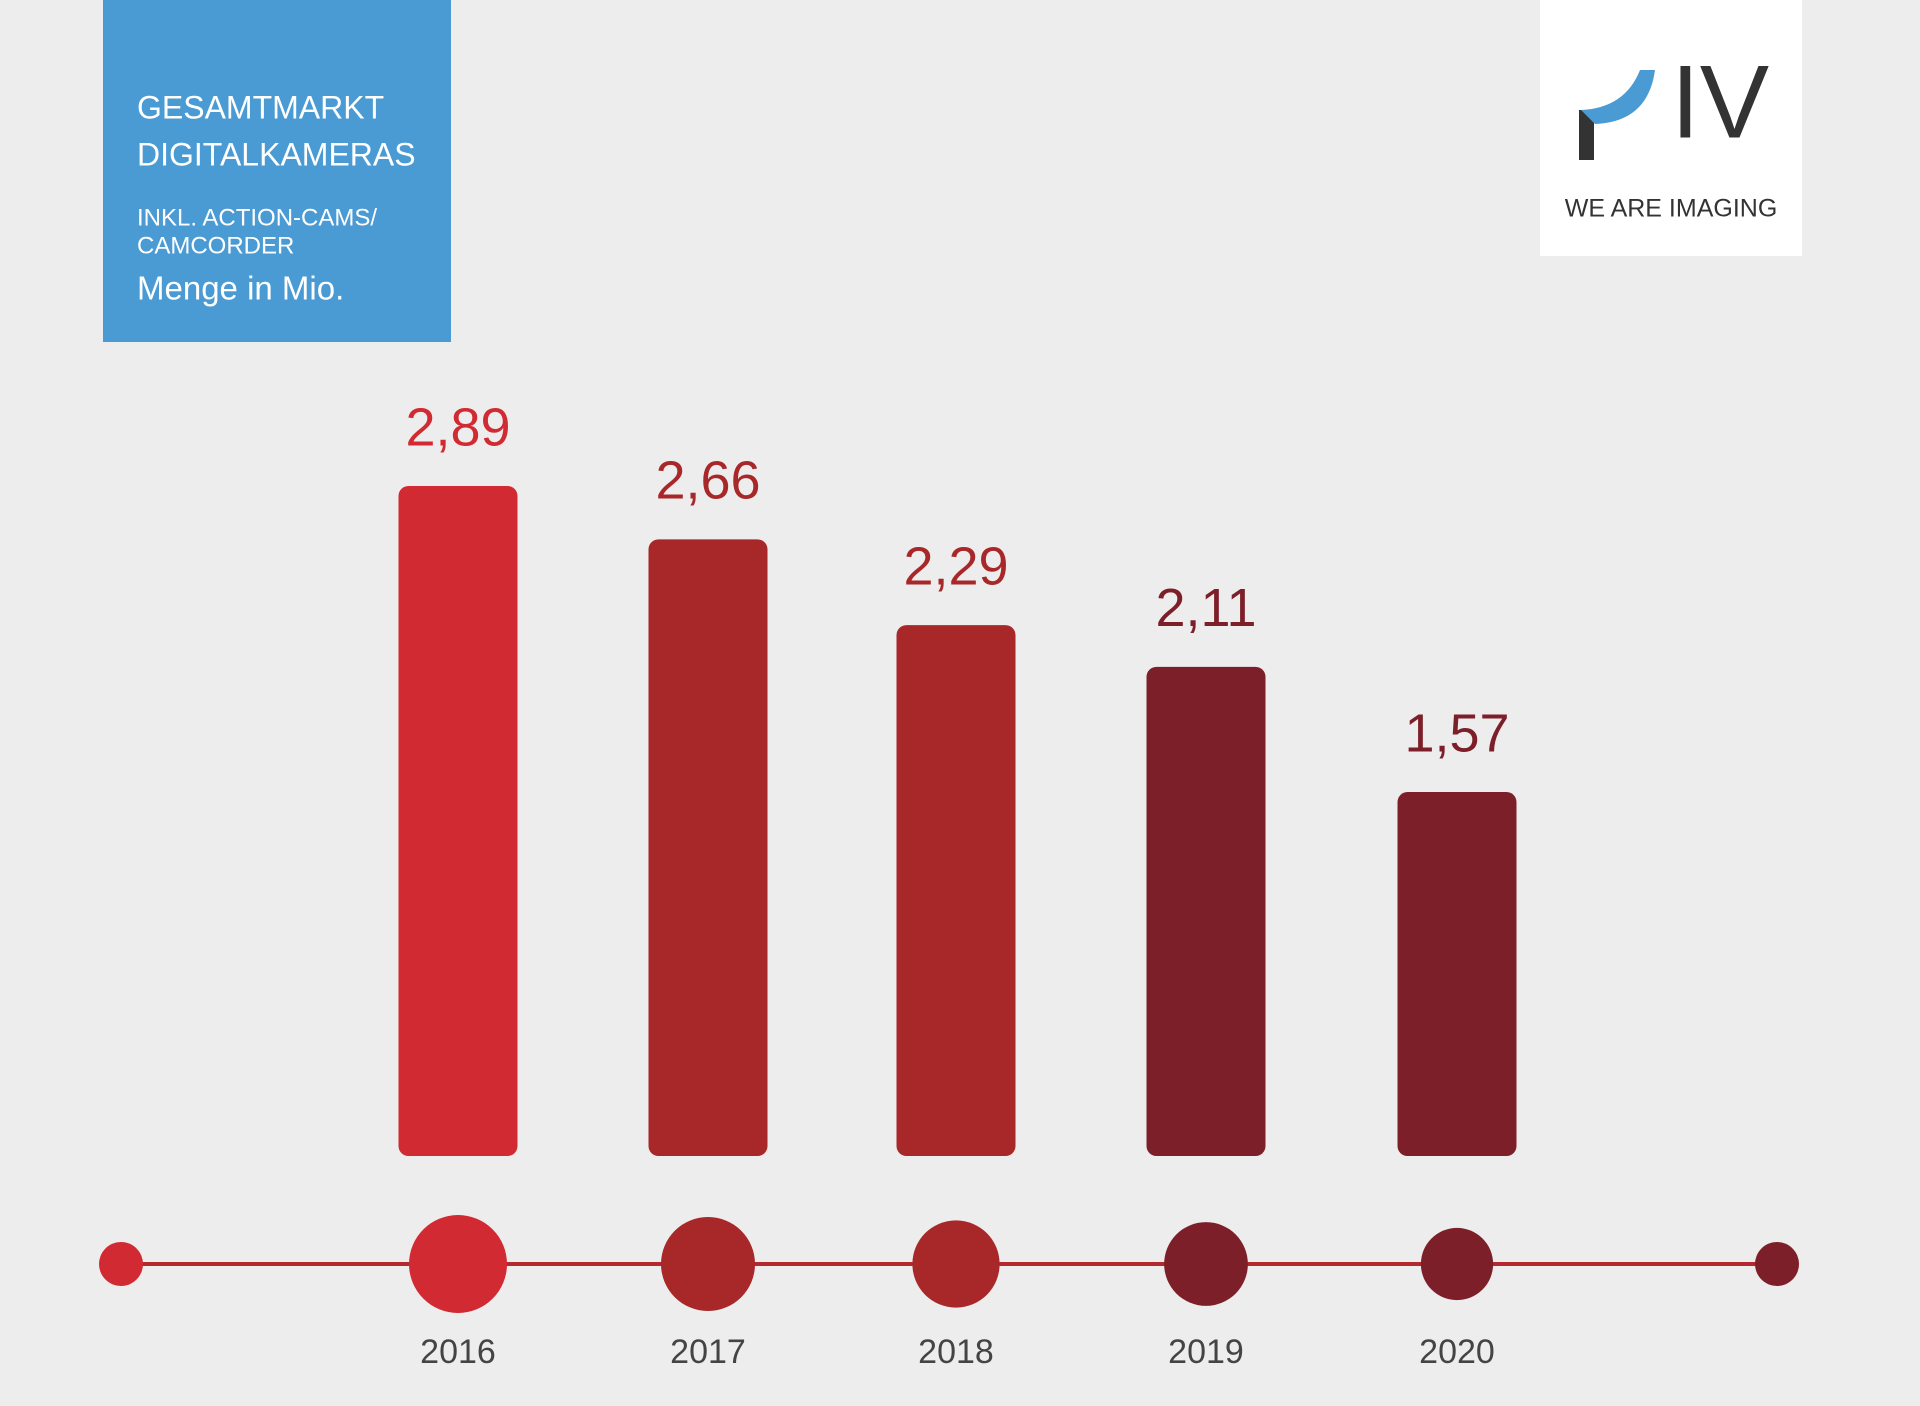 The width and height of the screenshot is (1920, 1406). What do you see at coordinates (1457, 1352) in the screenshot?
I see `x-tick-label: 2020` at bounding box center [1457, 1352].